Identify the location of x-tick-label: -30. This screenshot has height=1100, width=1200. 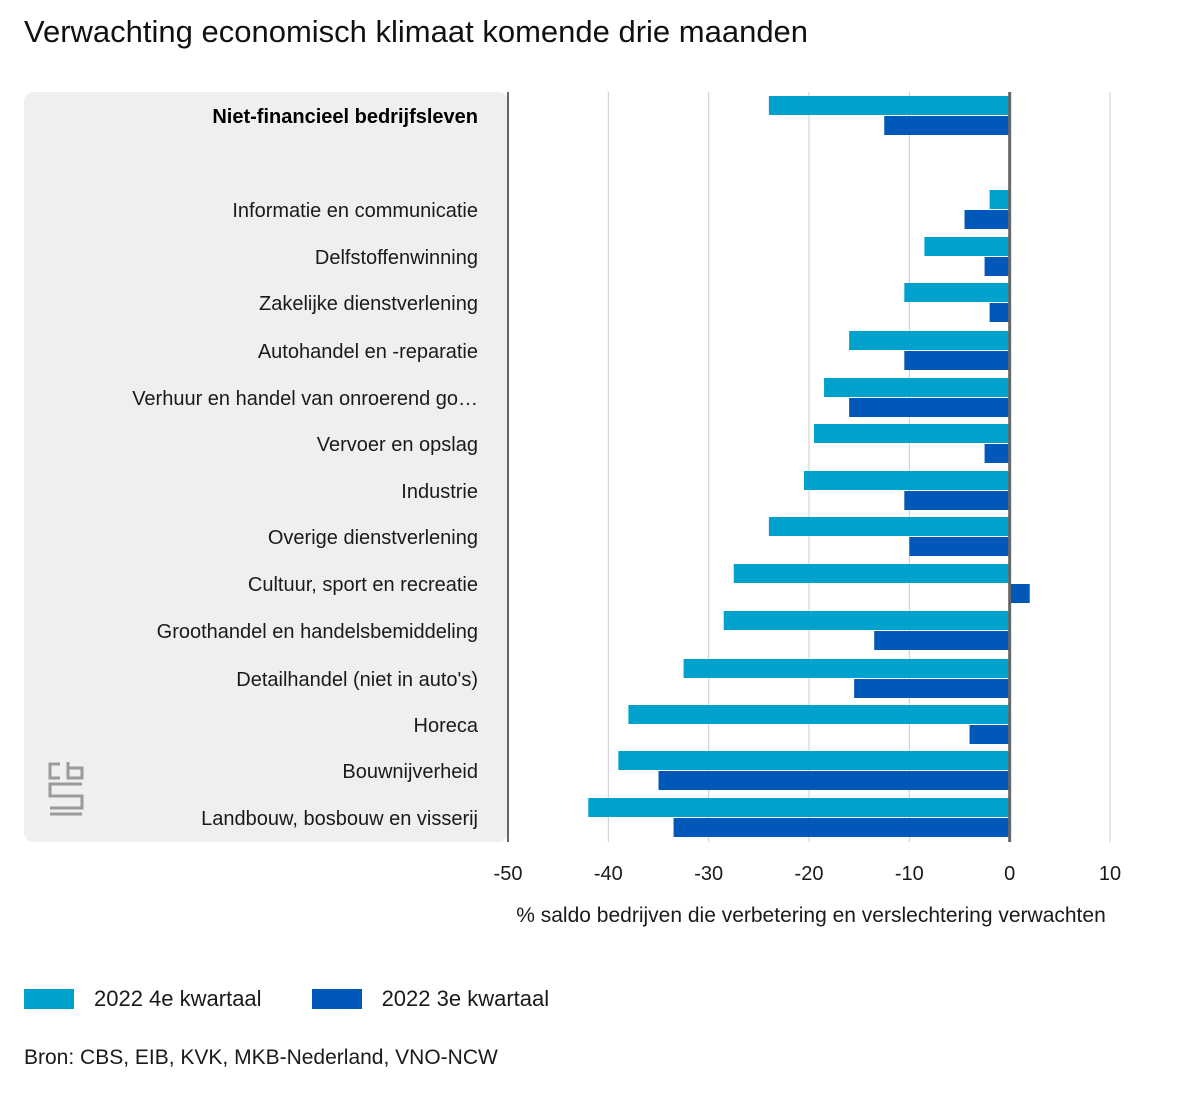
(708, 874).